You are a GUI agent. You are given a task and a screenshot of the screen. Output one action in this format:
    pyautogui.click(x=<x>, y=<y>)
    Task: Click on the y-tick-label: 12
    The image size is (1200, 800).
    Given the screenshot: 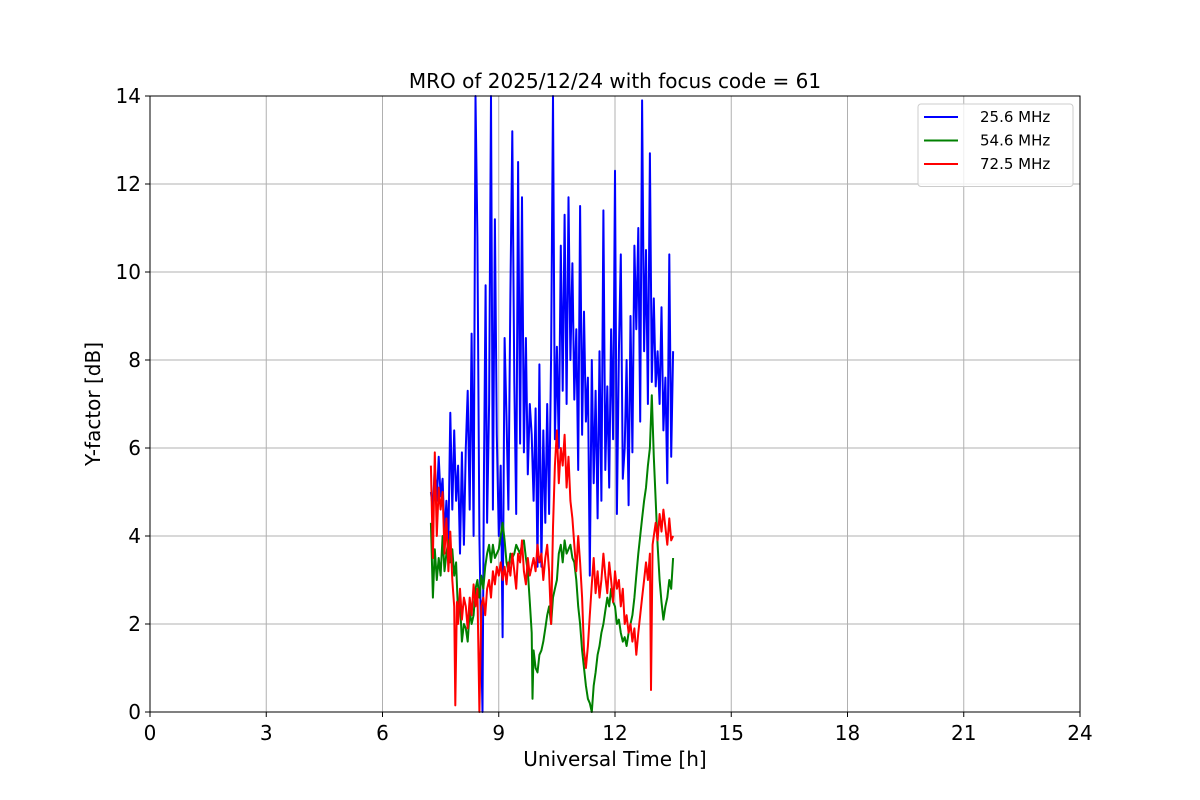 What is the action you would take?
    pyautogui.click(x=128, y=184)
    